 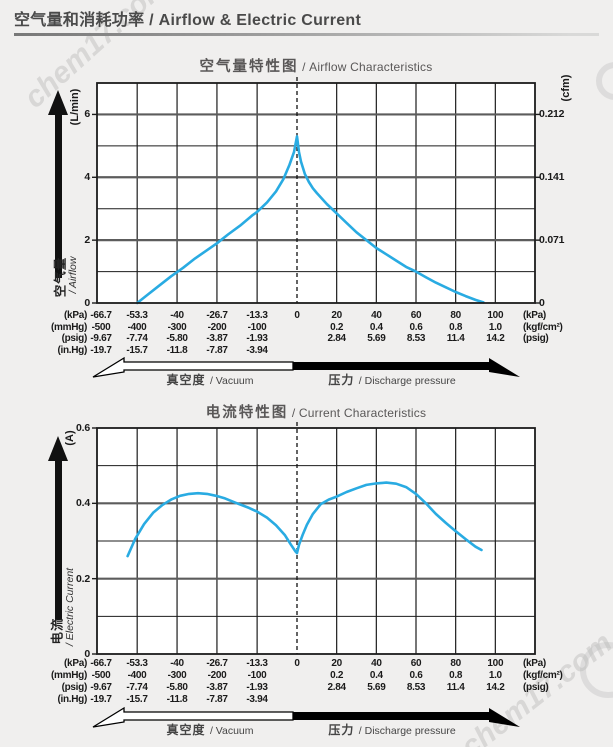 I want to click on x-value: 5.69, so click(x=376, y=687).